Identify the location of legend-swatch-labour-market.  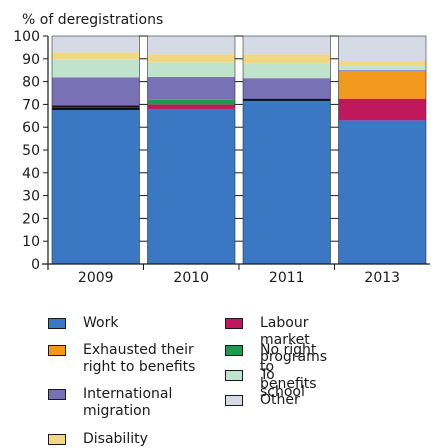
(234, 323).